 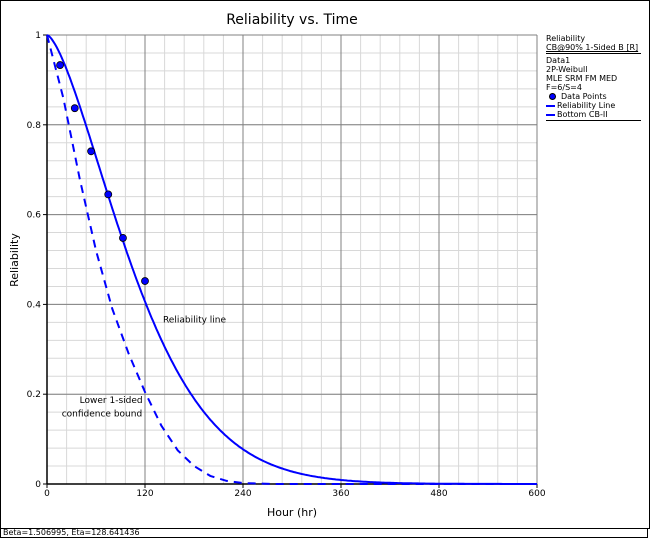 I want to click on legend-label: Bottom CB-II, so click(x=582, y=114).